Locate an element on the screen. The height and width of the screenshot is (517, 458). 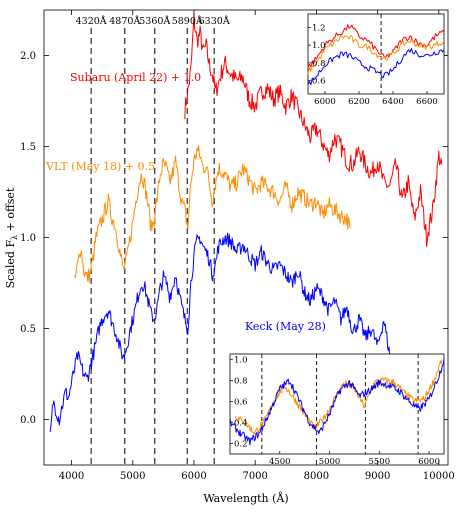
inset0-y-tick-label-0: 0.6 is located at coordinates (319, 82).